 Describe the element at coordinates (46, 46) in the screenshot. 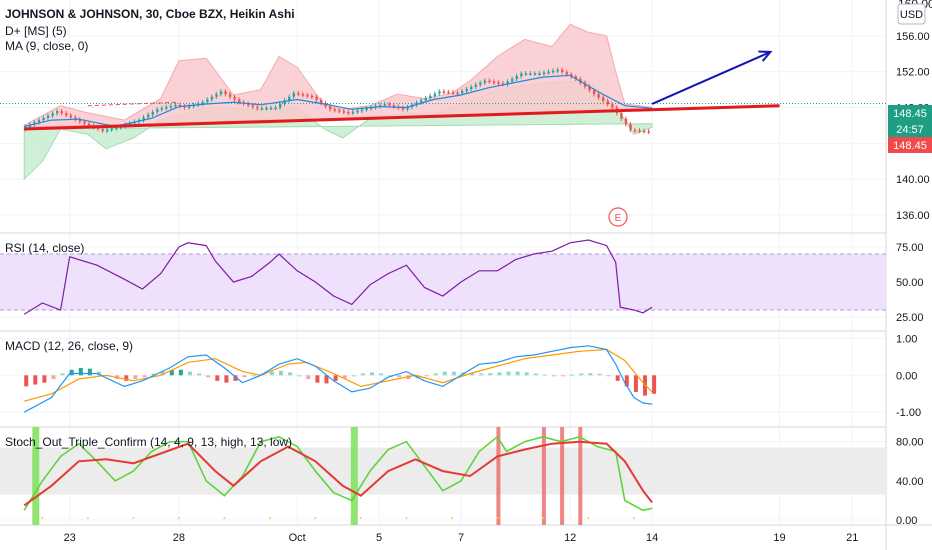

I see `indicator-ma-label: MA (9, close, 0)` at that location.